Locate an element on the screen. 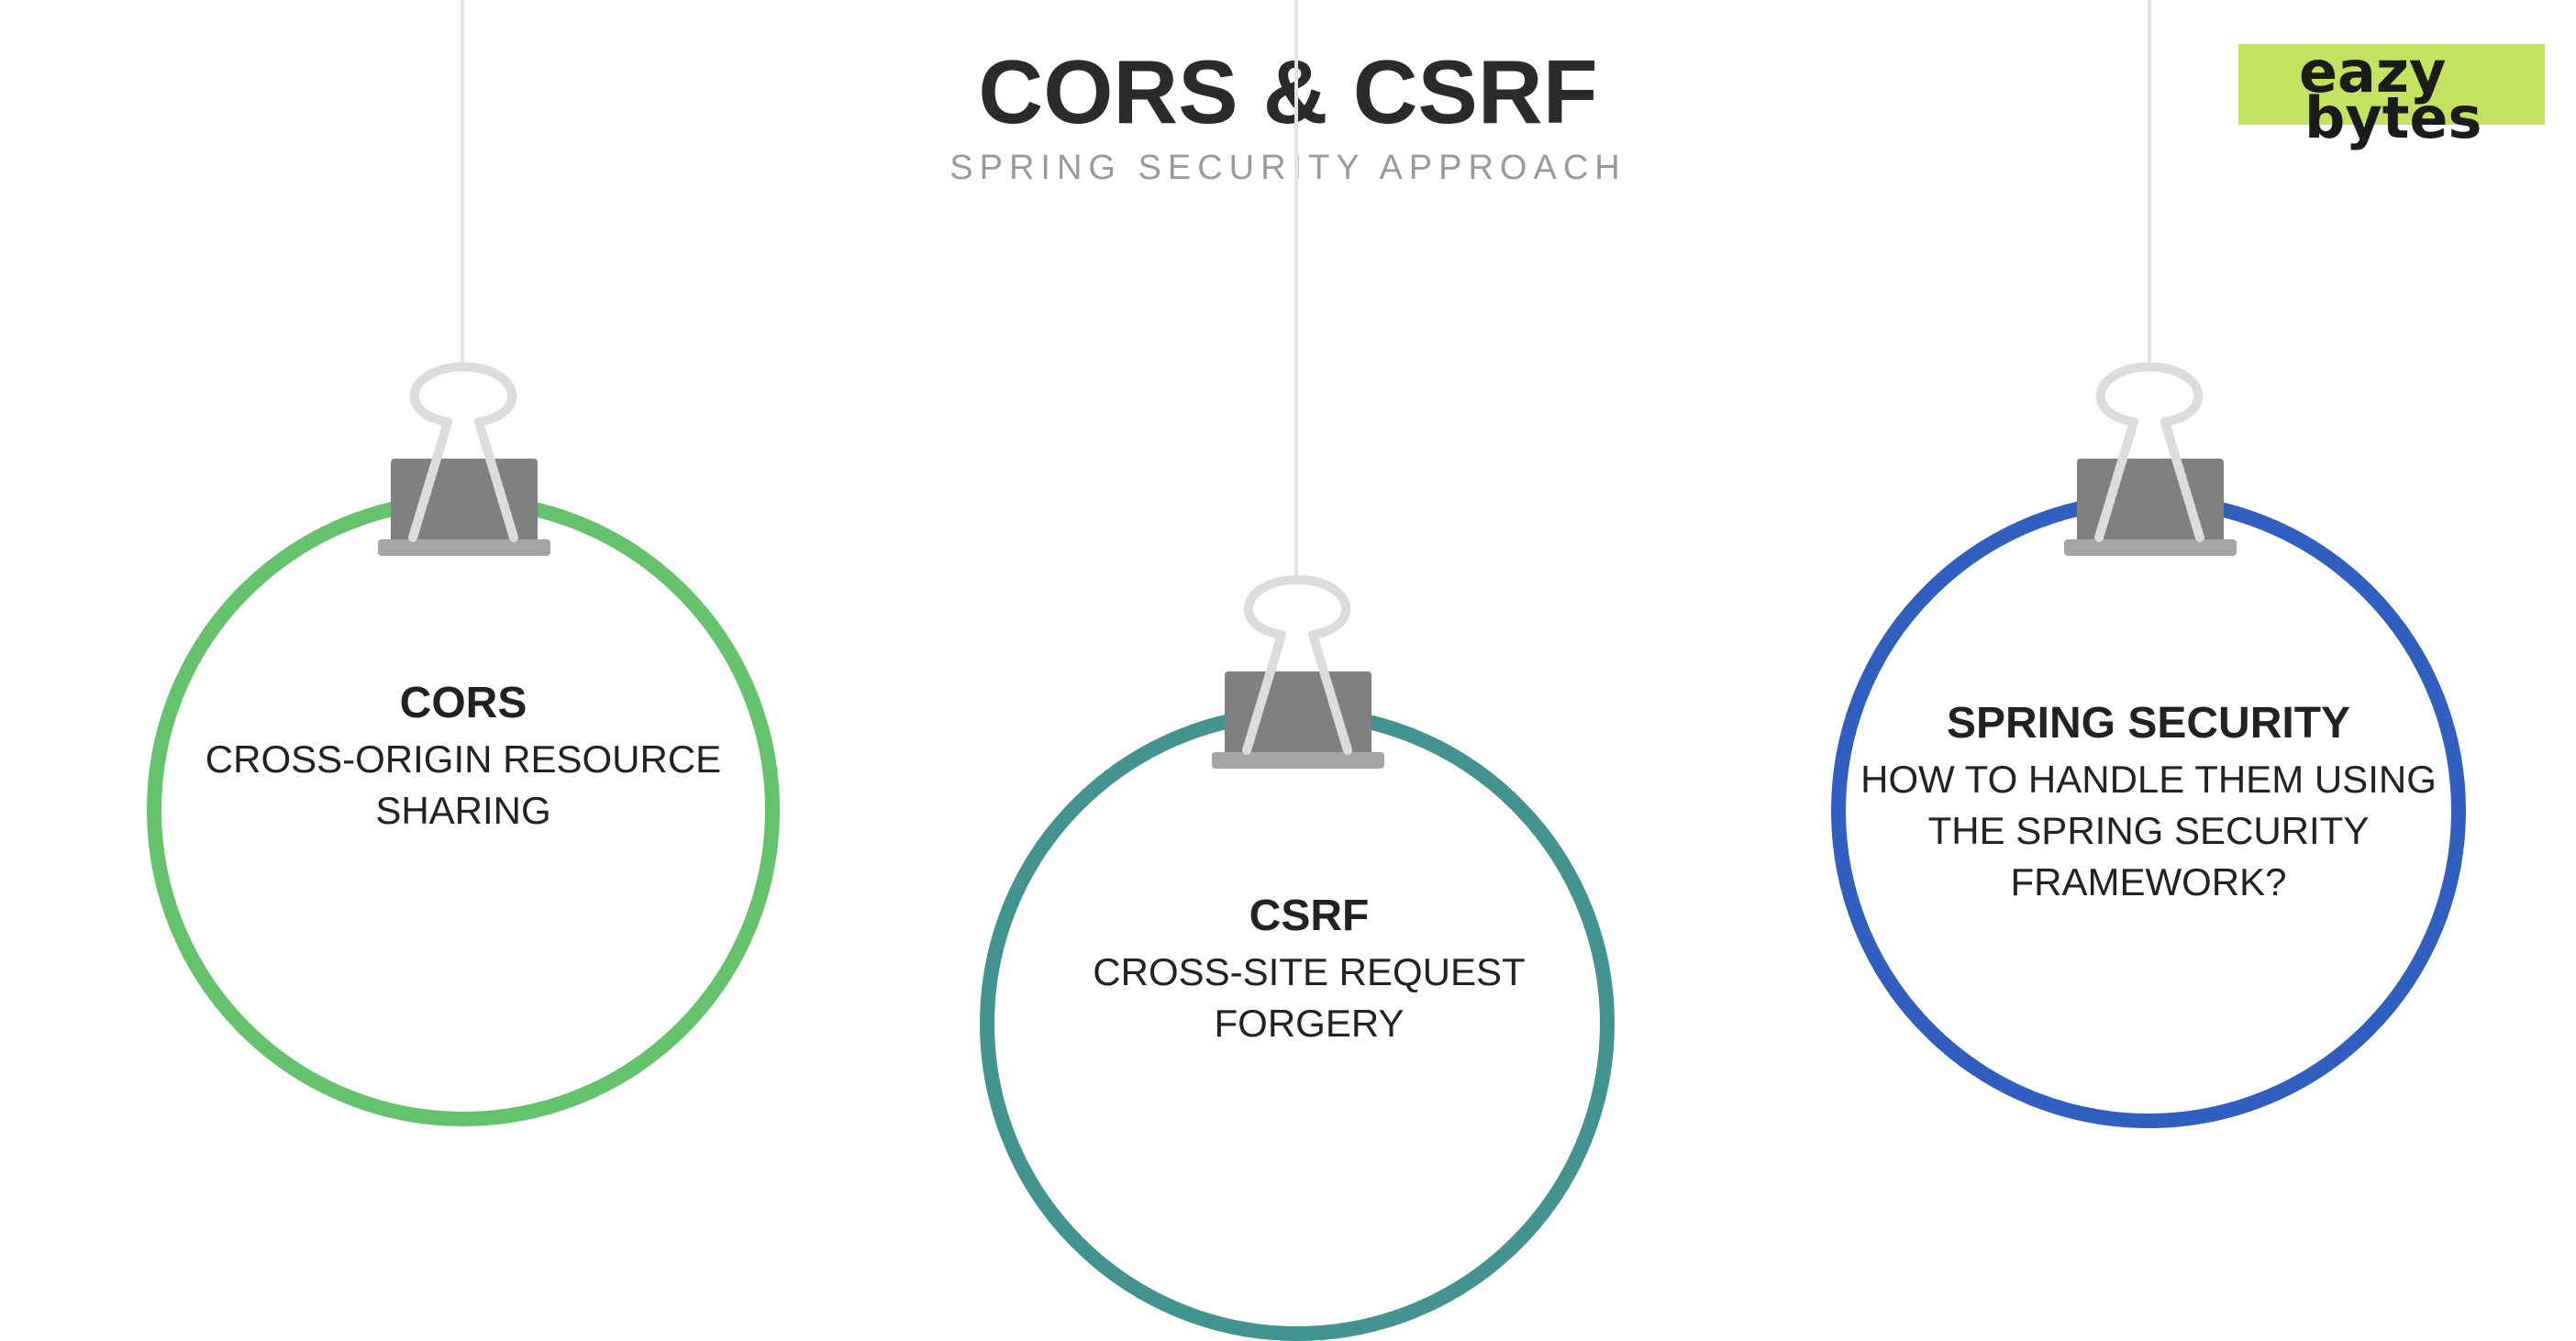 The height and width of the screenshot is (1341, 2576). ornament-cors-text: CORS CROSS-ORIGIN RESOURCE SHARING is located at coordinates (463, 757).